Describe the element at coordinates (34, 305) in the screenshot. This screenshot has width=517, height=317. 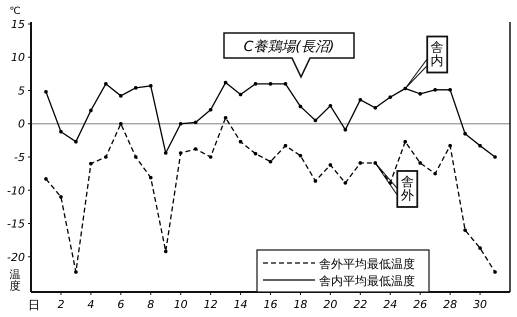
I see `x-axis-title: 日` at that location.